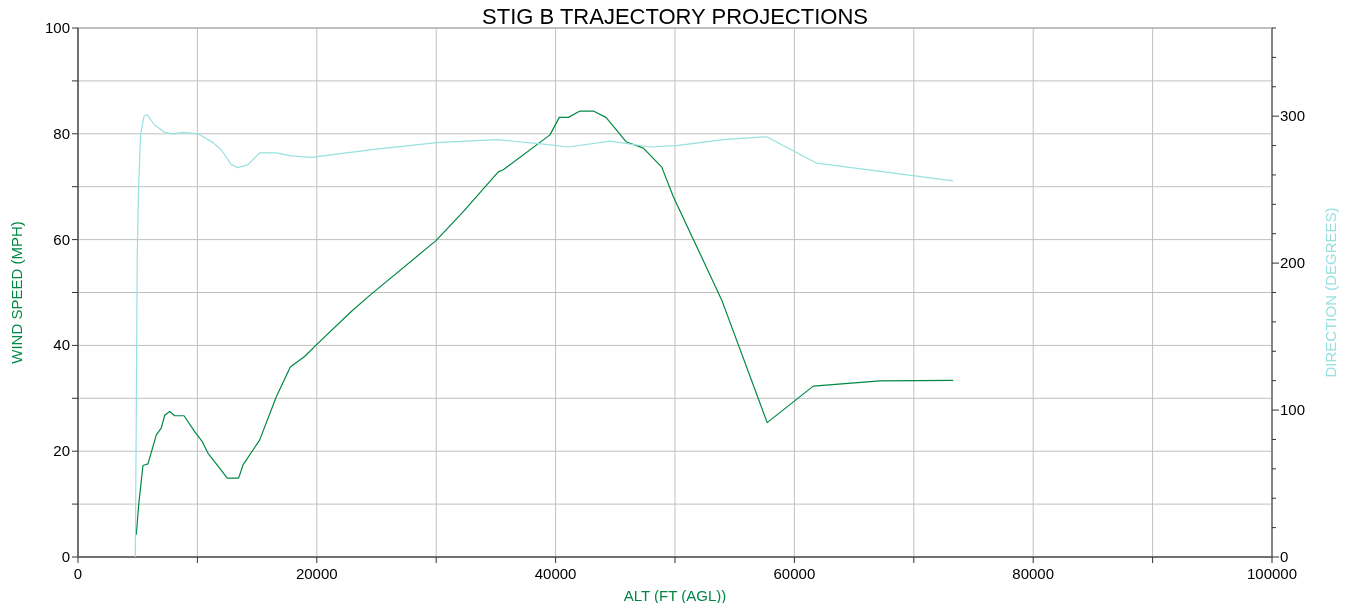 This screenshot has height=611, width=1350. I want to click on y2-tick-label: 200, so click(1293, 263).